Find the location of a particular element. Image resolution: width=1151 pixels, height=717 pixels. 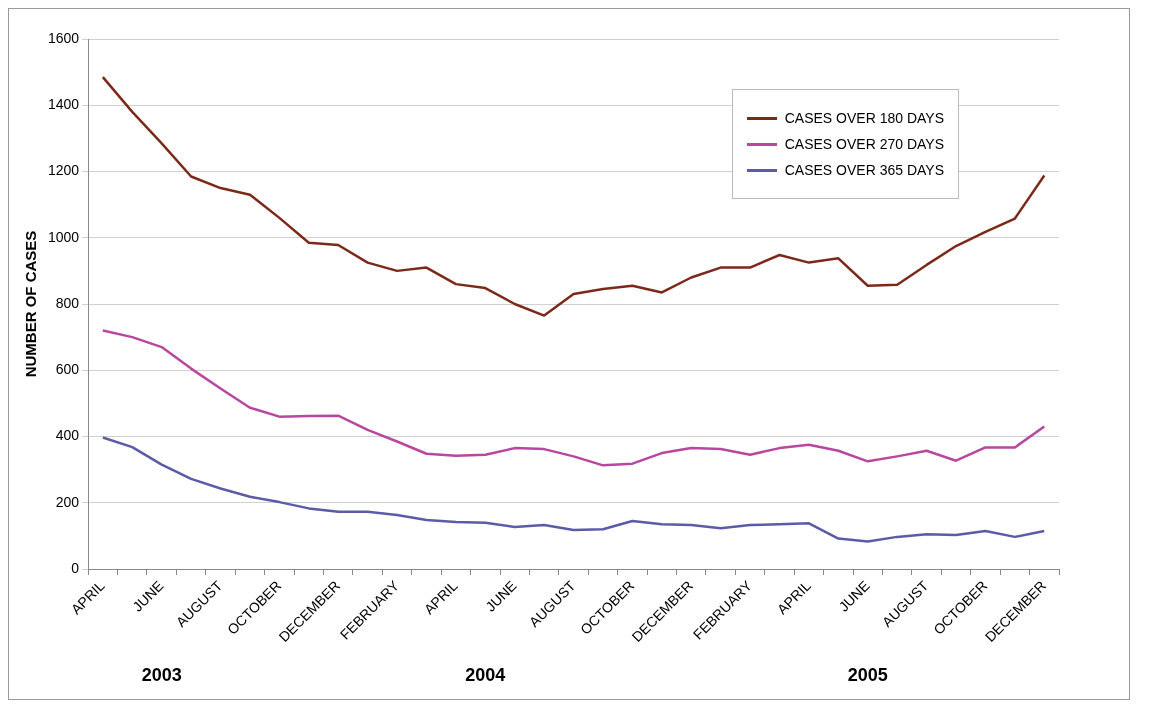

y-tick-label: 1600 is located at coordinates (63, 37).